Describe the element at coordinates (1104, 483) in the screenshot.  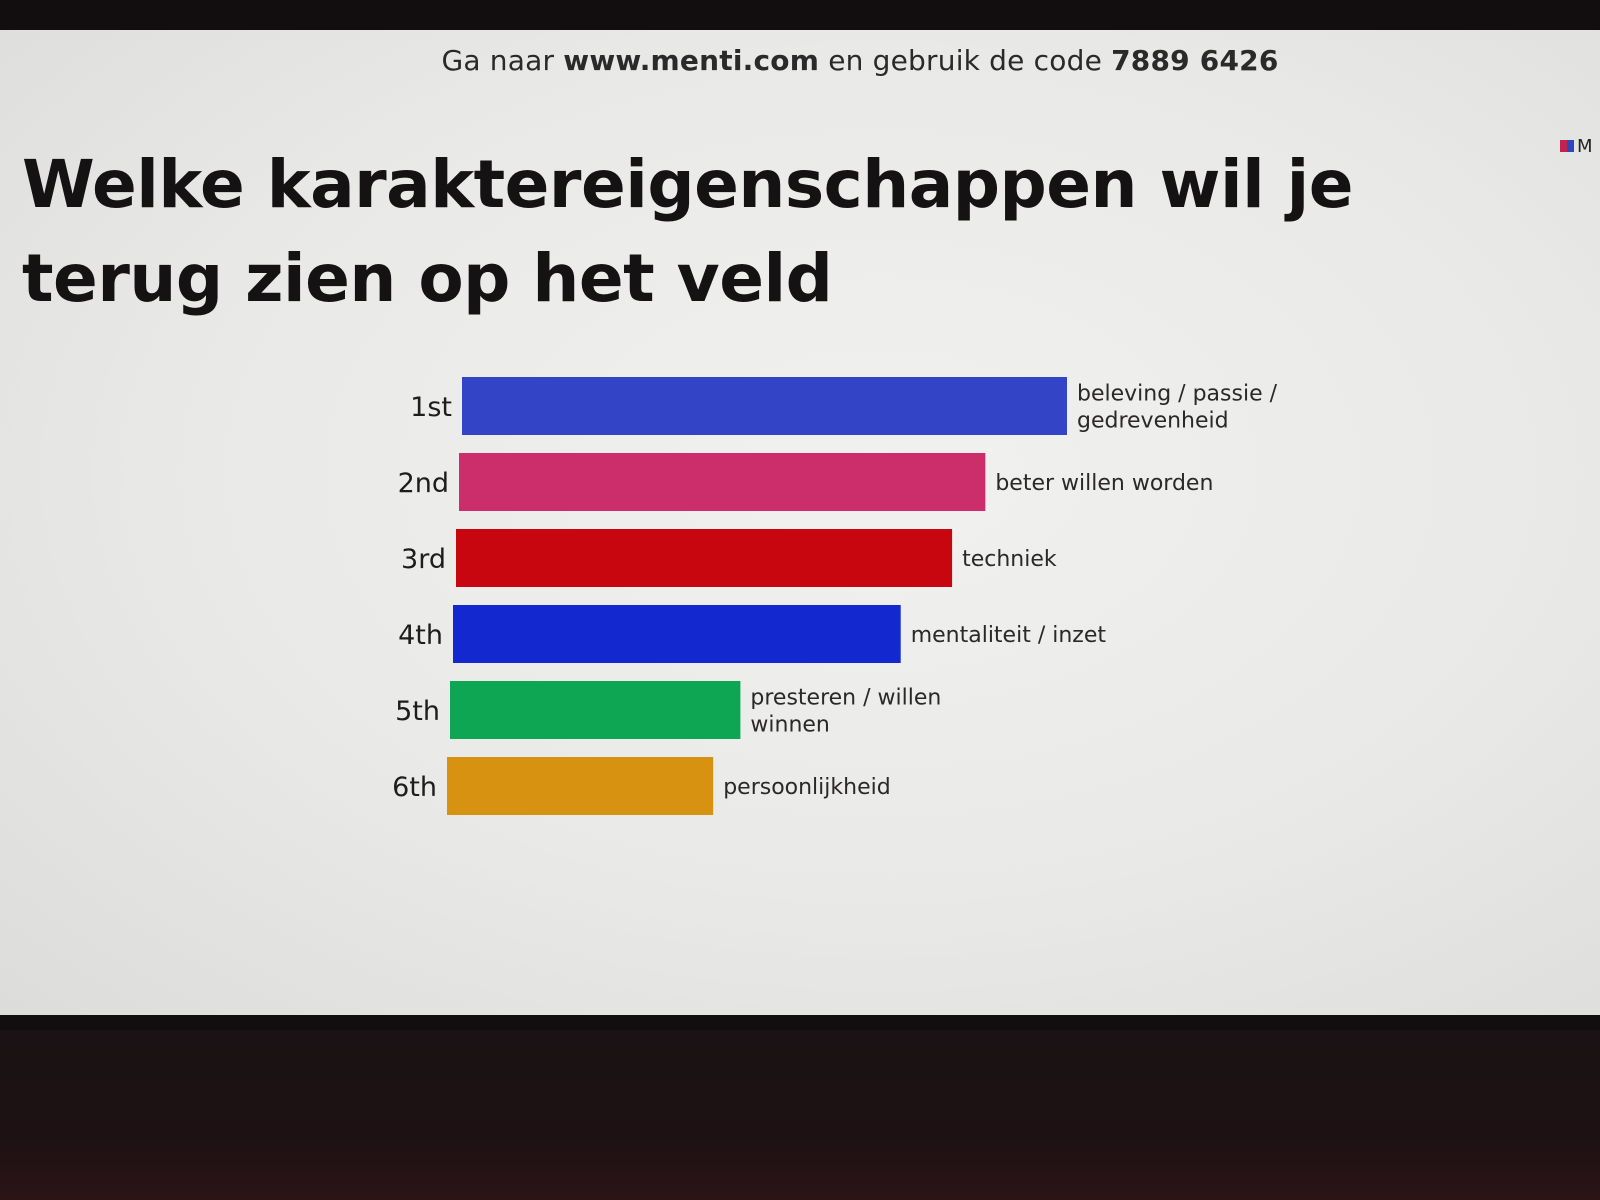
I see `category-label-2: beter willen worden` at that location.